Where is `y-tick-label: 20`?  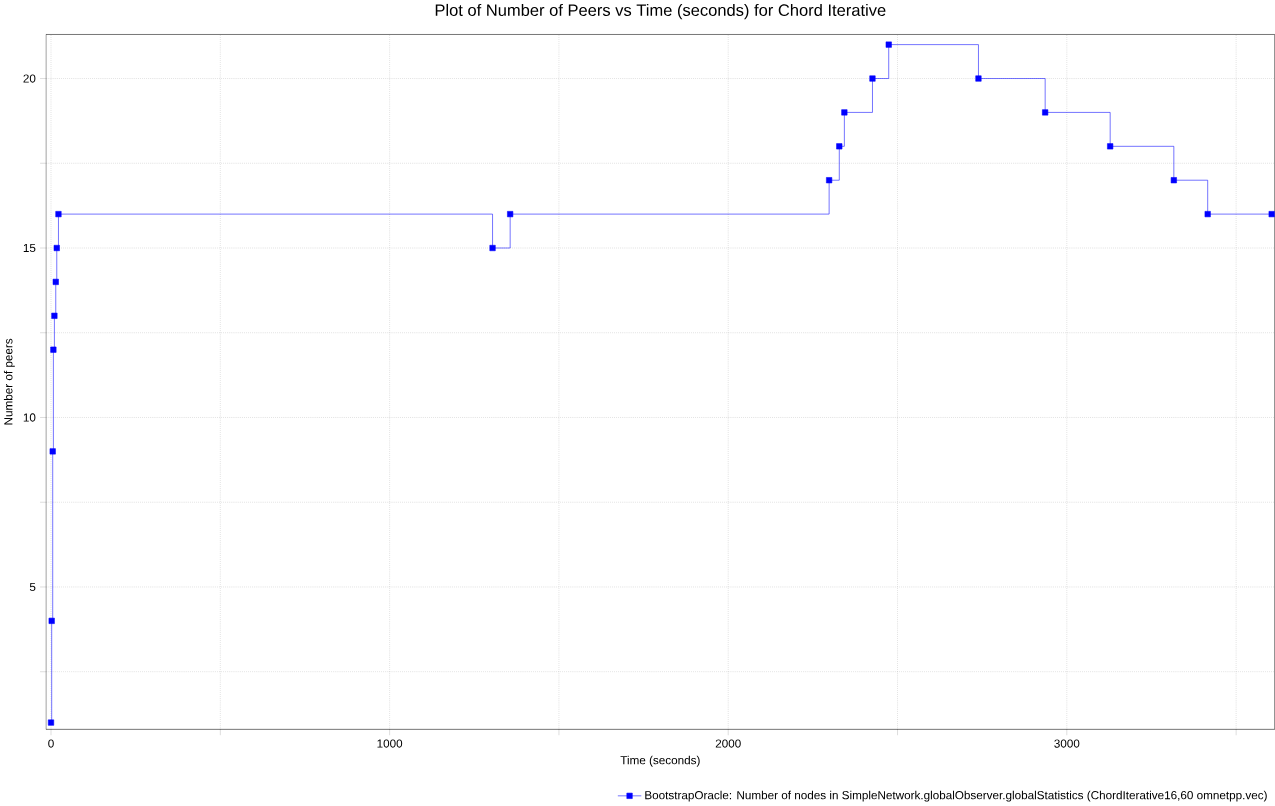 y-tick-label: 20 is located at coordinates (29, 78).